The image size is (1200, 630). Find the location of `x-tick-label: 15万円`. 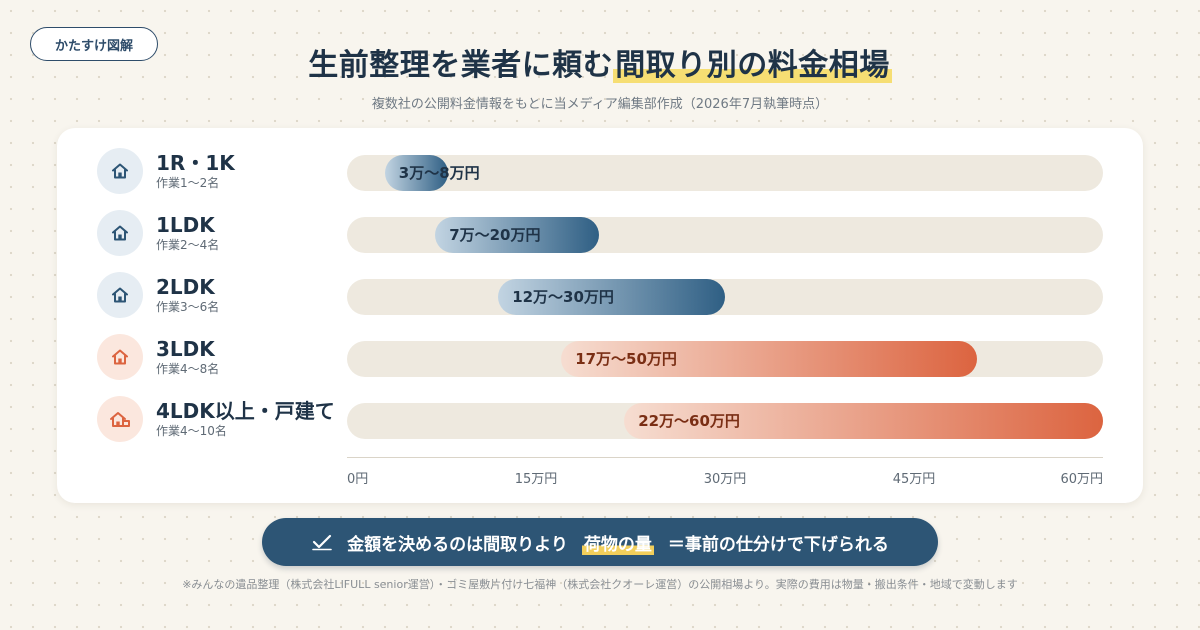

x-tick-label: 15万円 is located at coordinates (536, 479).